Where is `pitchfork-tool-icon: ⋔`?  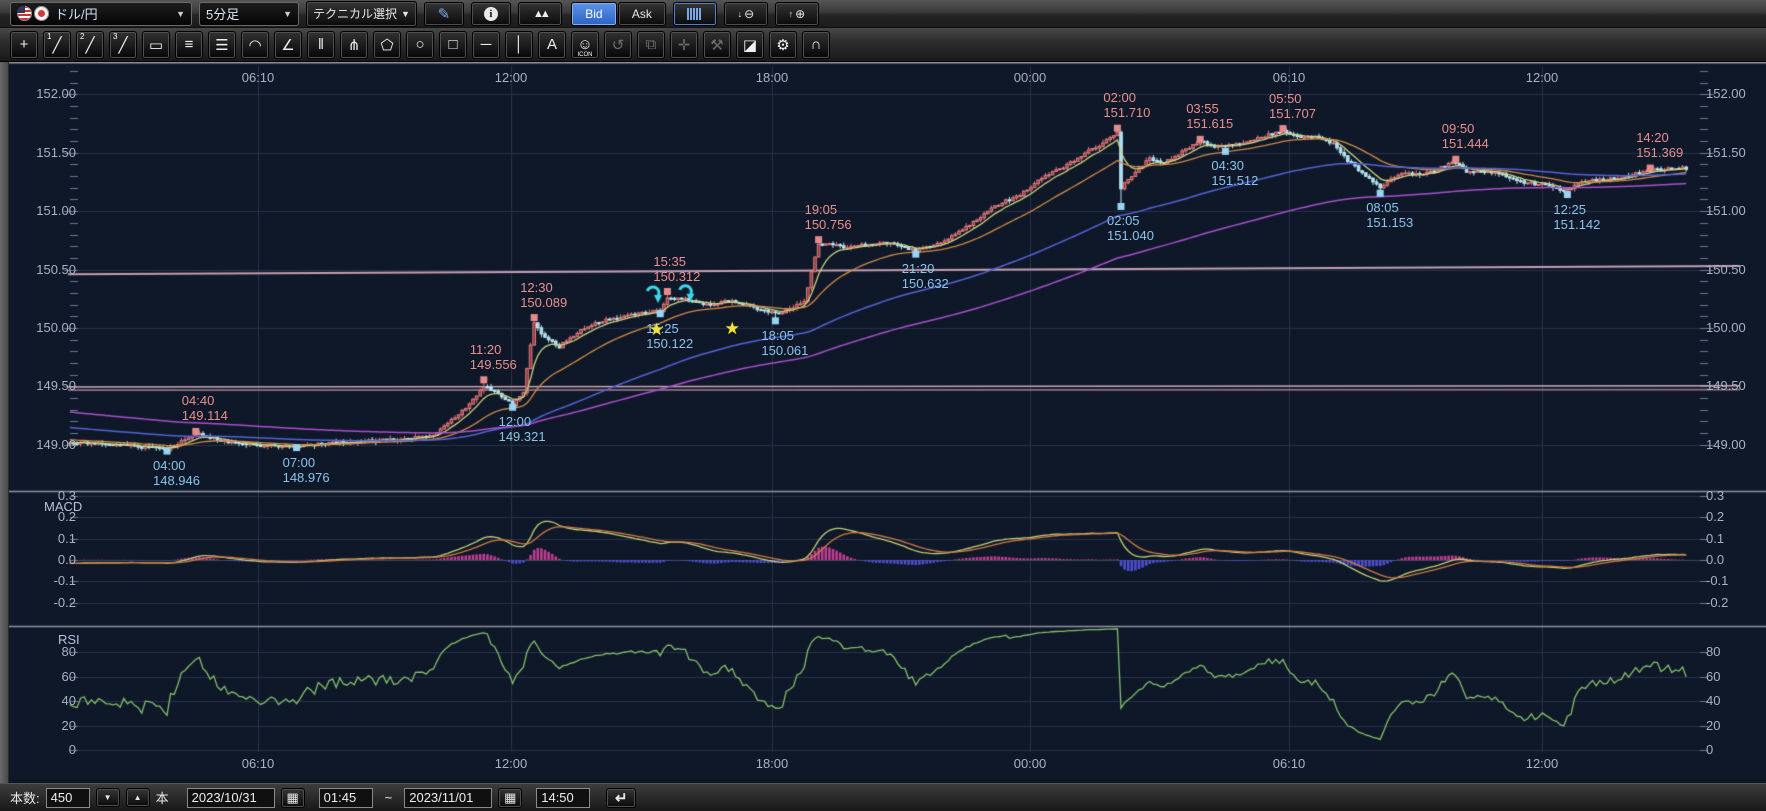 pitchfork-tool-icon: ⋔ is located at coordinates (354, 45).